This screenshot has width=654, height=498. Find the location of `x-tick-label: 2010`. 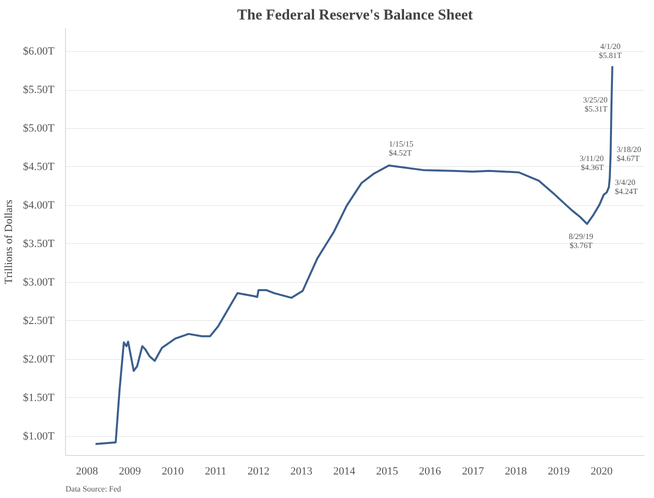

x-tick-label: 2010 is located at coordinates (173, 472).